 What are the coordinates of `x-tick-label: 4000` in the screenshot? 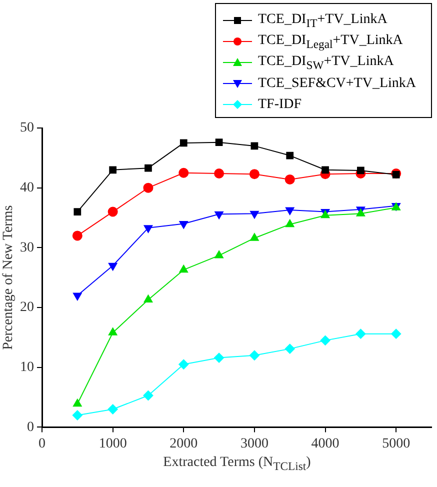 It's located at (325, 444).